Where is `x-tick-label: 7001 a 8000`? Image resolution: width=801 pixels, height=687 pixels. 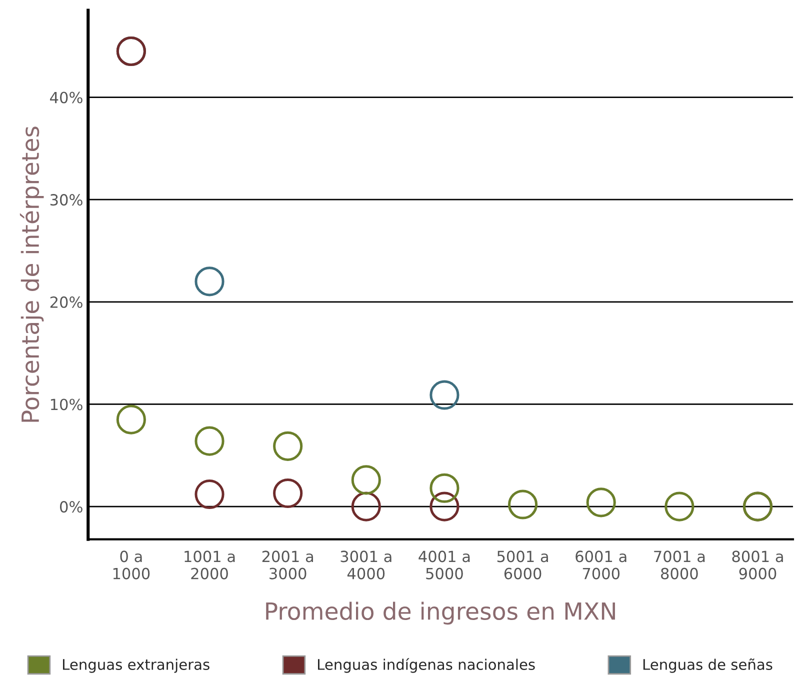
x-tick-label: 7001 a 8000 is located at coordinates (679, 565).